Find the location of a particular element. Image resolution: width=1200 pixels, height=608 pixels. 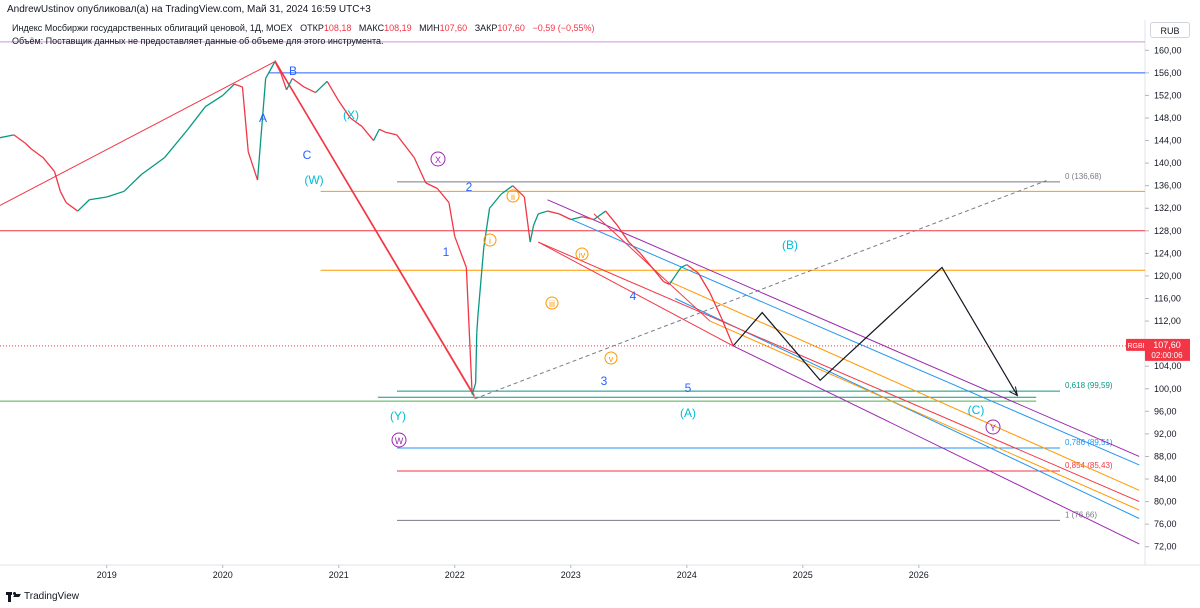

high-value: 108,19 is located at coordinates (398, 28).